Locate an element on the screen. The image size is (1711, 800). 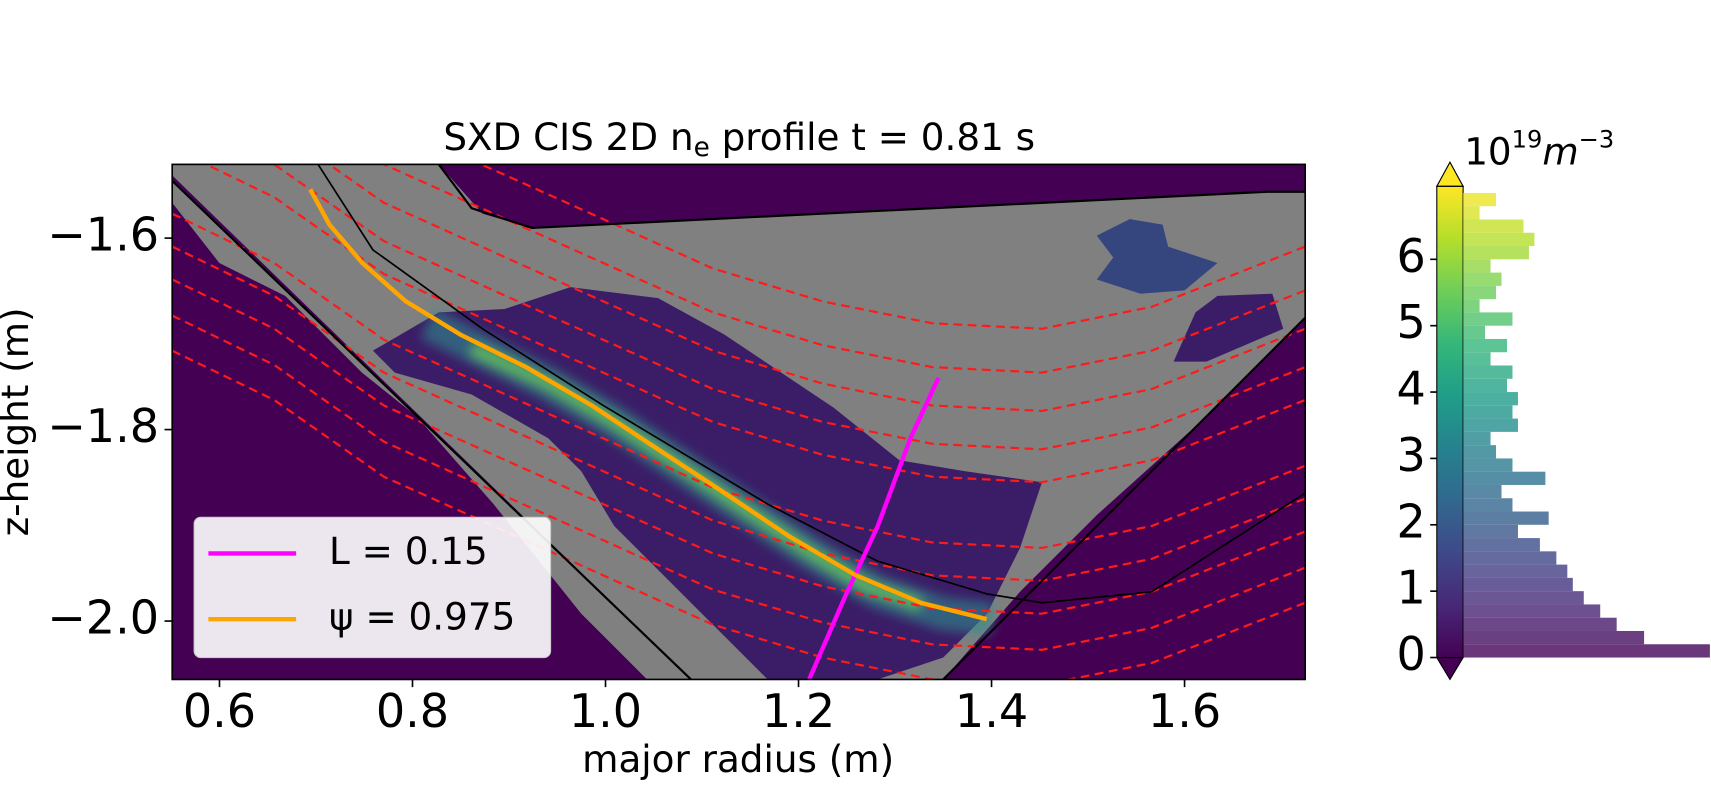
colorbar-tick-label: 6 is located at coordinates (1411, 256).